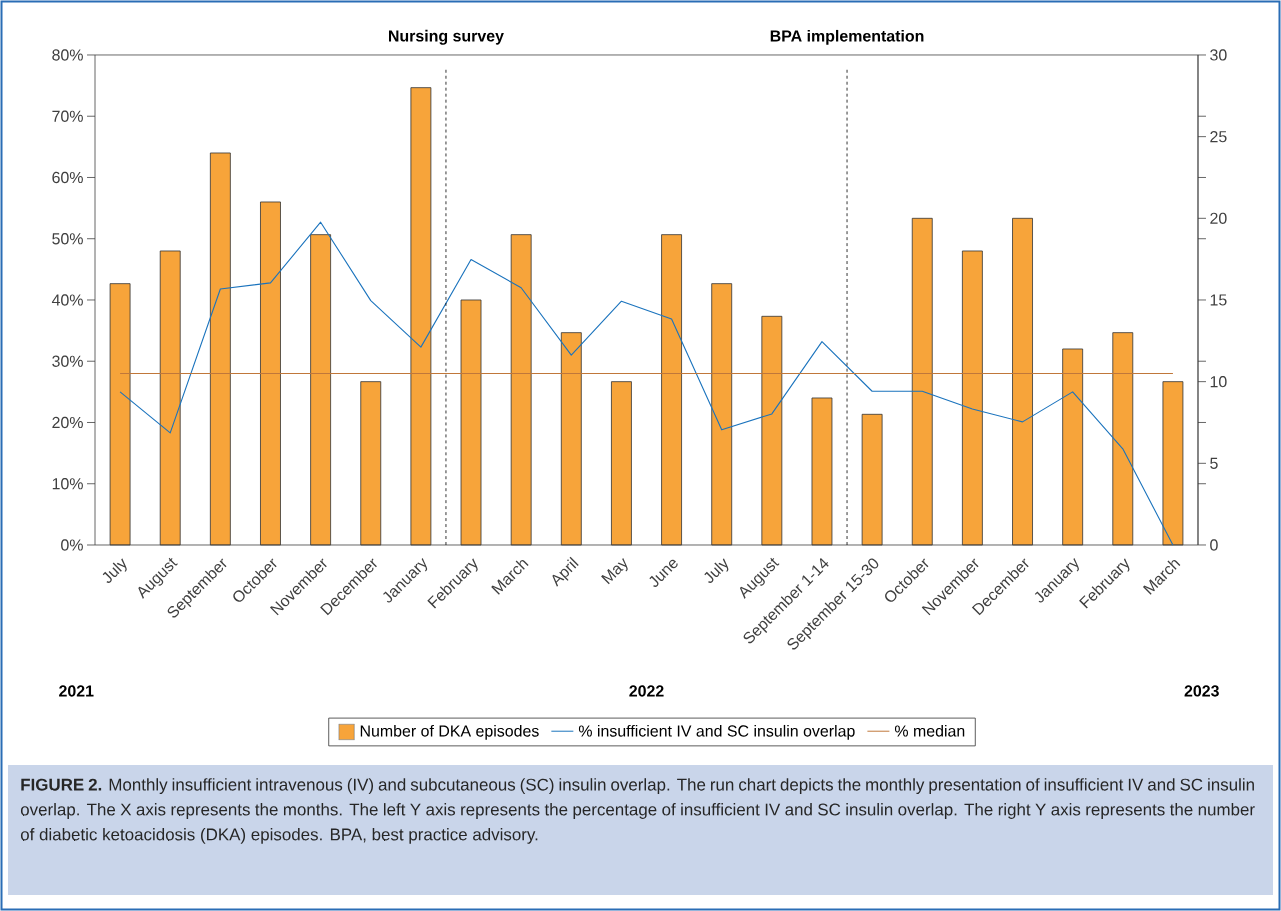  I want to click on legend-label: % median, so click(929, 730).